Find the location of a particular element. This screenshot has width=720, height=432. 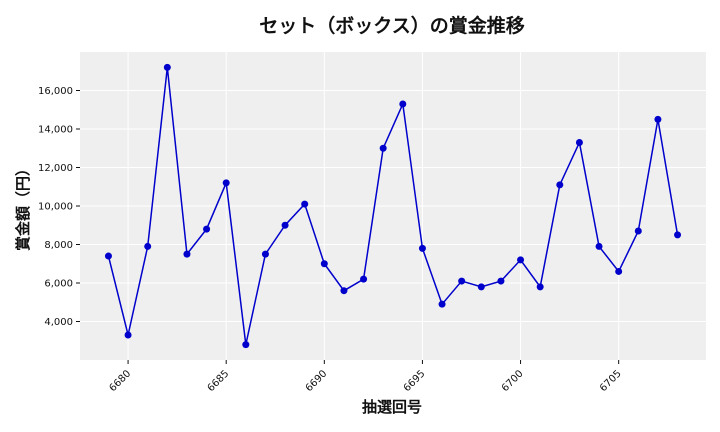

x-tick-label: 6690 is located at coordinates (317, 381).